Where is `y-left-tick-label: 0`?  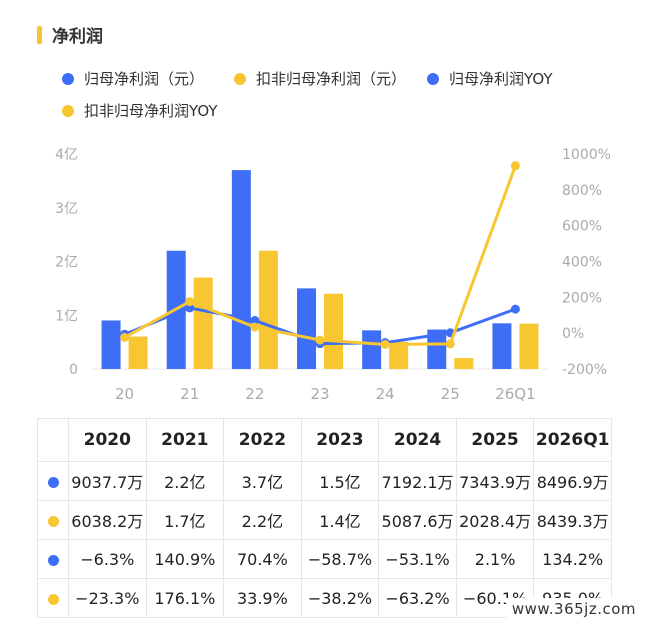
y-left-tick-label: 0 is located at coordinates (73, 370).